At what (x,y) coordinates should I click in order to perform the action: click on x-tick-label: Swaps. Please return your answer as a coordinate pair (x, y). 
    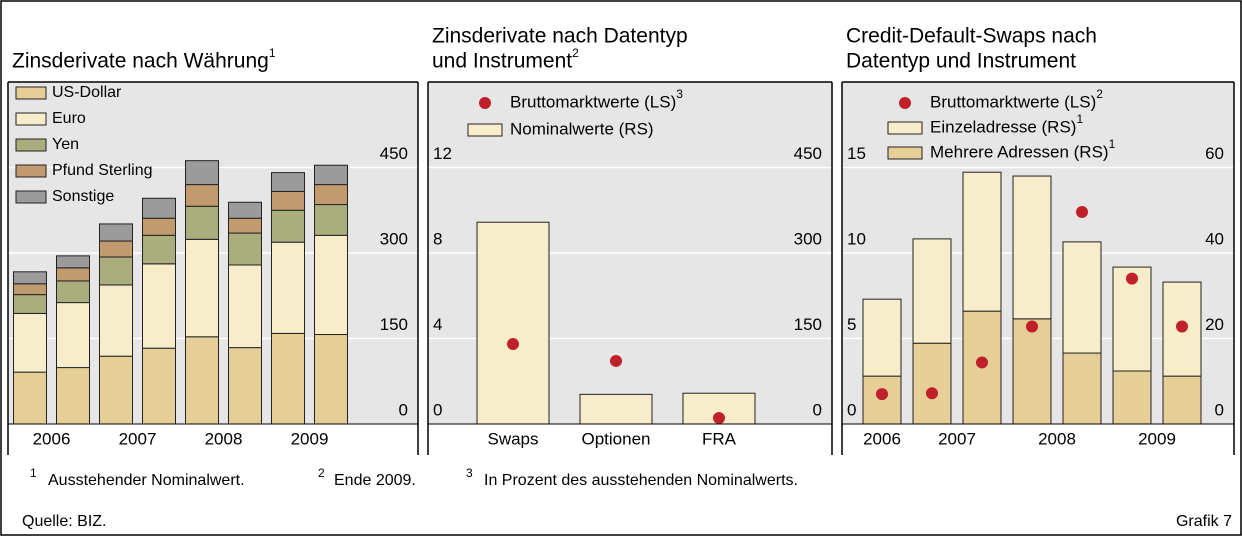
    Looking at the image, I should click on (512, 438).